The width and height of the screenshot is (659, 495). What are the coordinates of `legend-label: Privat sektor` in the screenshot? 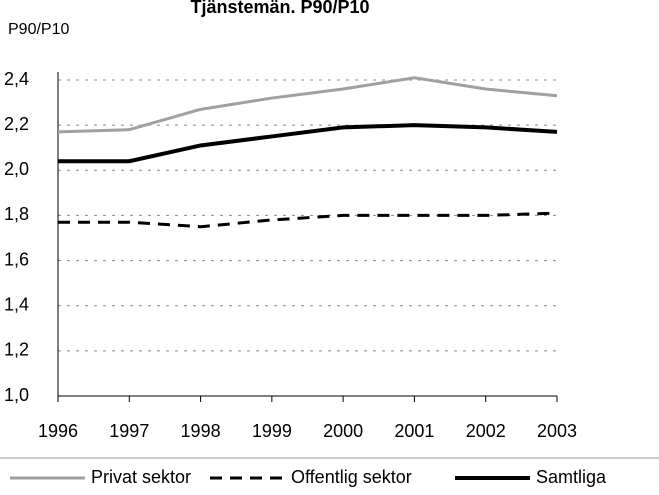 It's located at (141, 477).